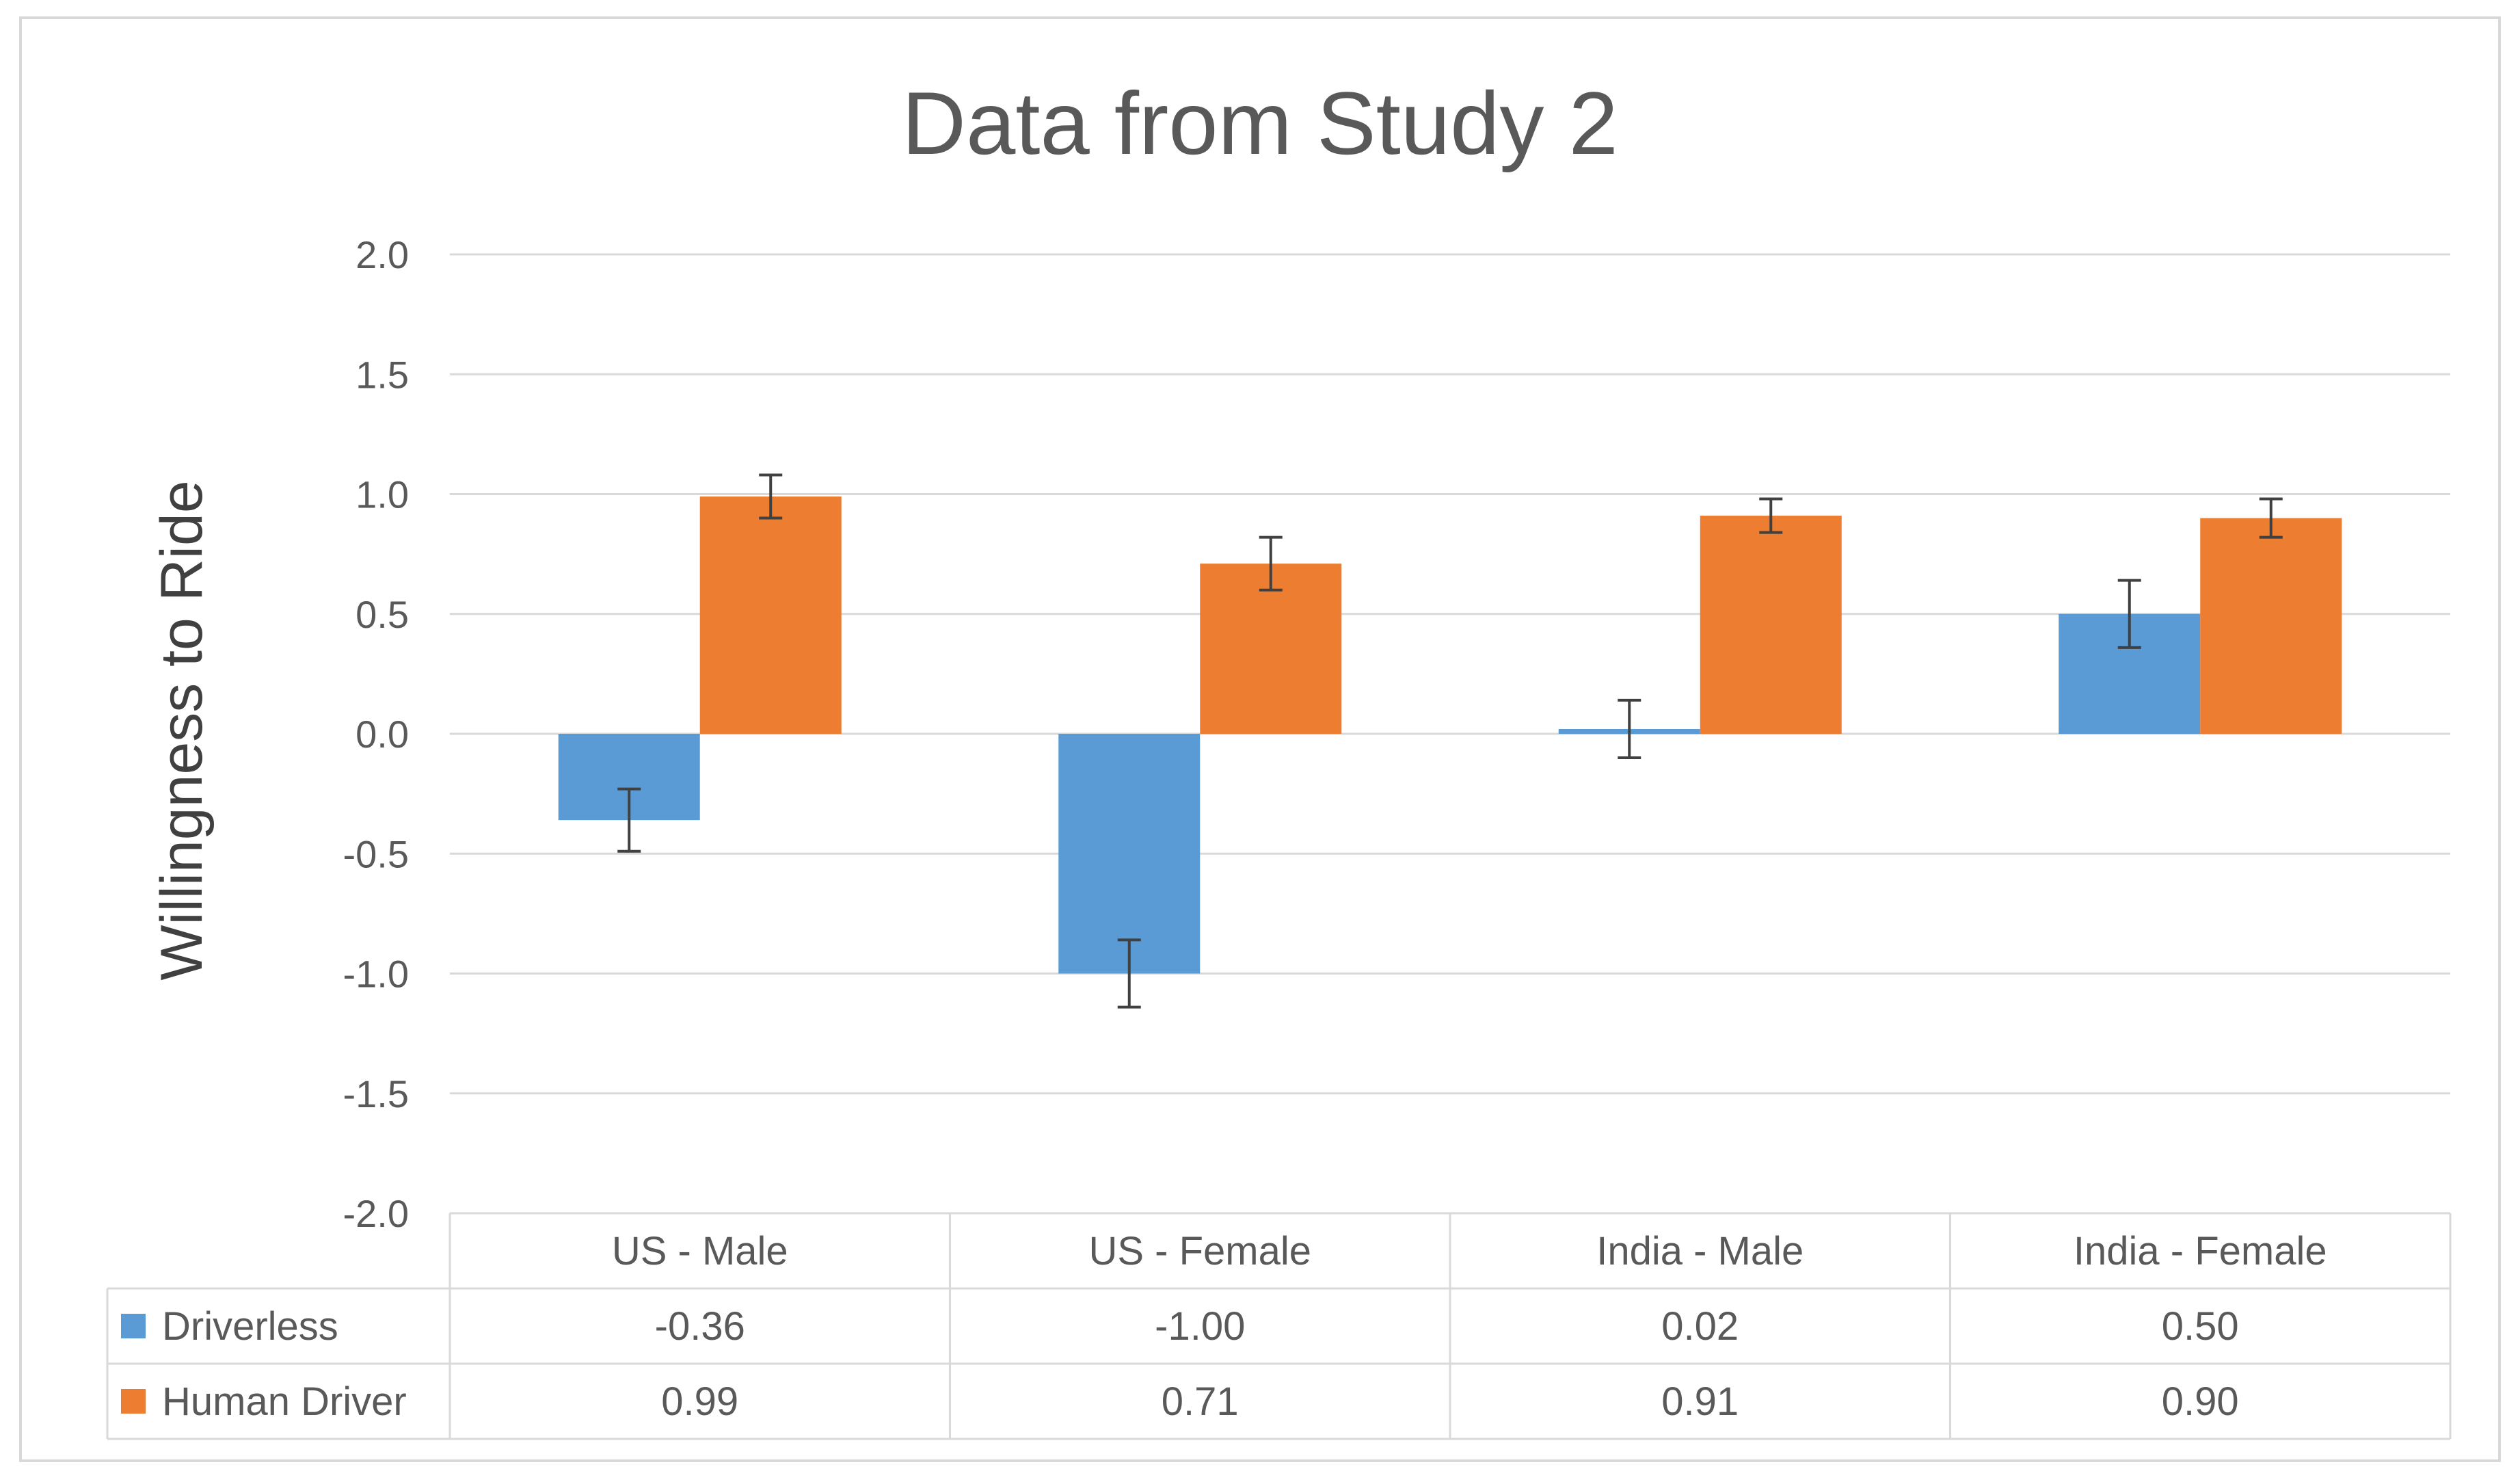  What do you see at coordinates (1200, 1327) in the screenshot?
I see `data-table-value: -1.00` at bounding box center [1200, 1327].